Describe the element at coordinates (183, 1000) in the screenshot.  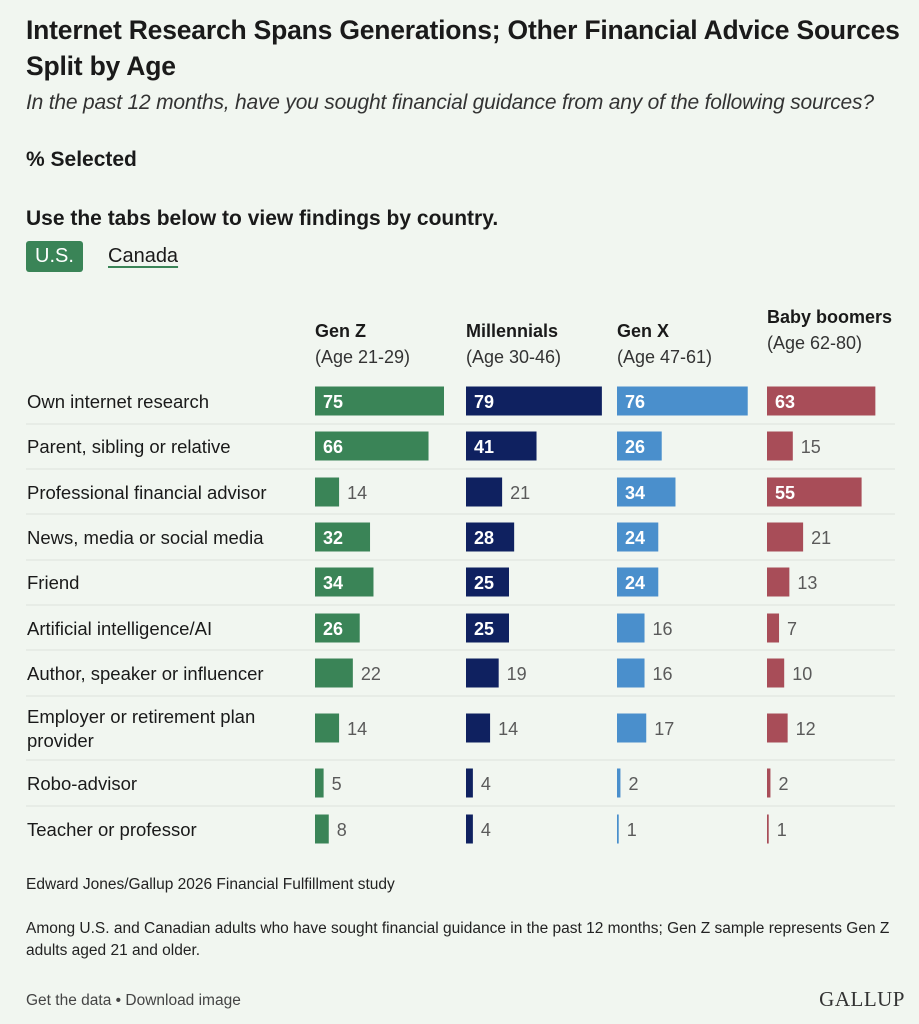
I see `download-image-link: Download image` at that location.